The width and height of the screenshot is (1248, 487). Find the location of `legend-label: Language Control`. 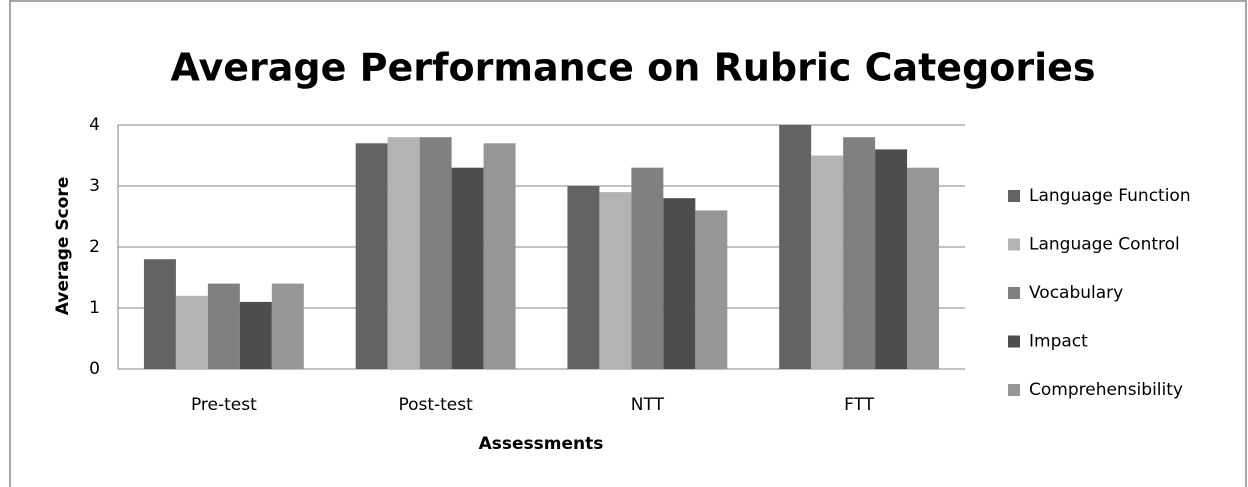

legend-label: Language Control is located at coordinates (1104, 245).